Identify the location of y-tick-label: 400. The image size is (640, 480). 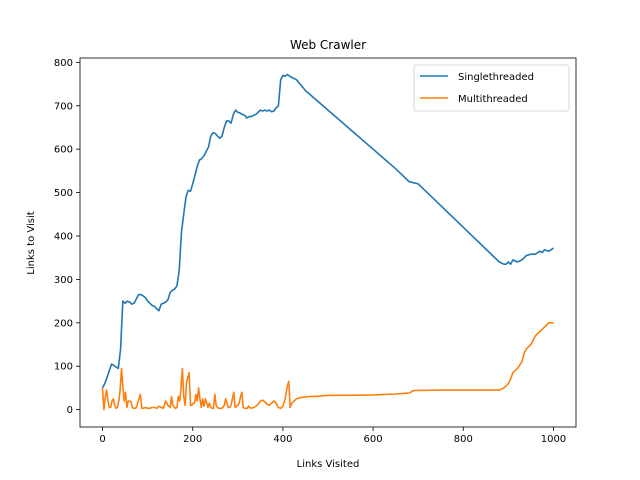
(63, 236).